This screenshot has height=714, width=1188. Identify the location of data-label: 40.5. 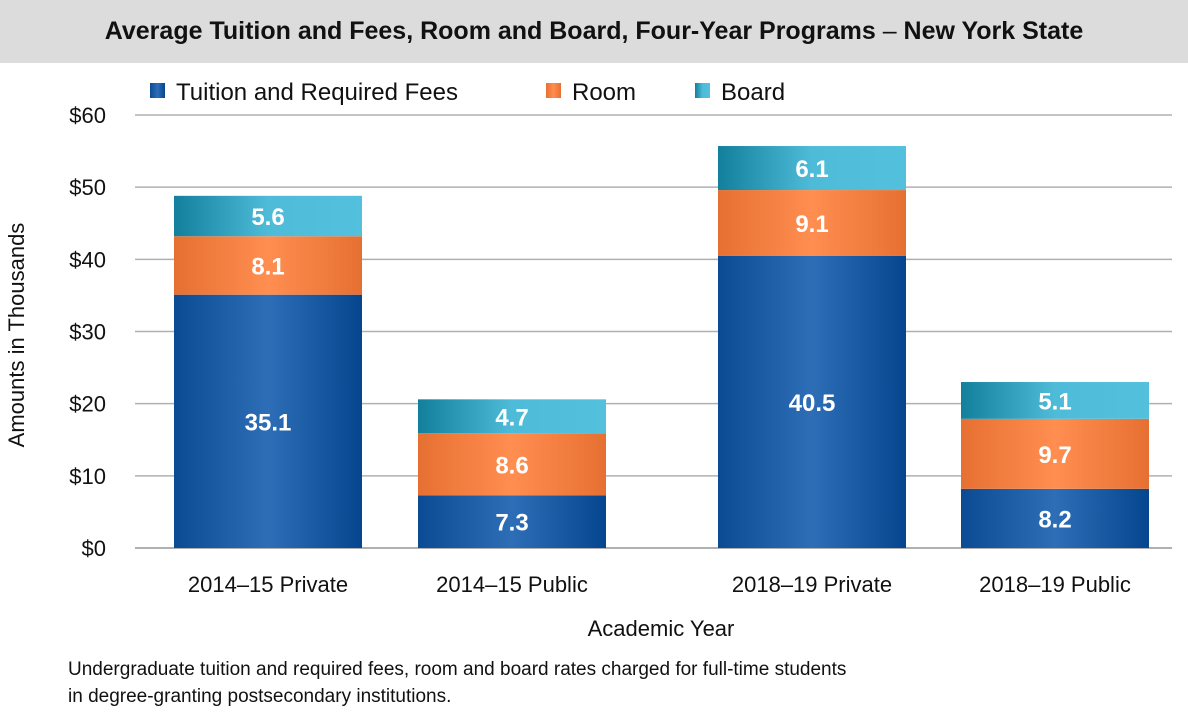
(812, 403).